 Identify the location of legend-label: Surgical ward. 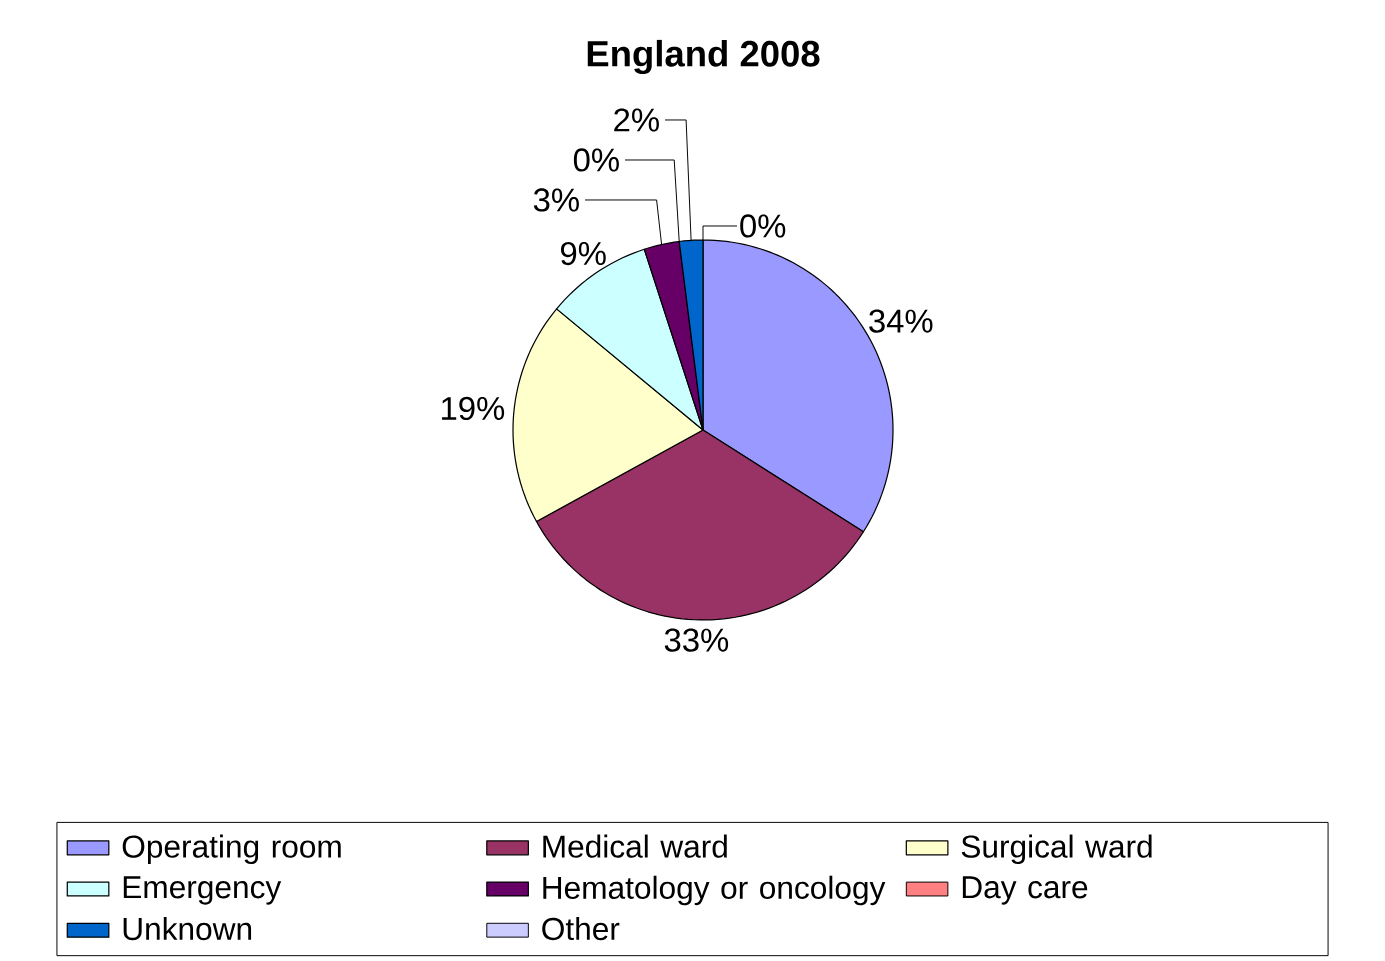
(1056, 849).